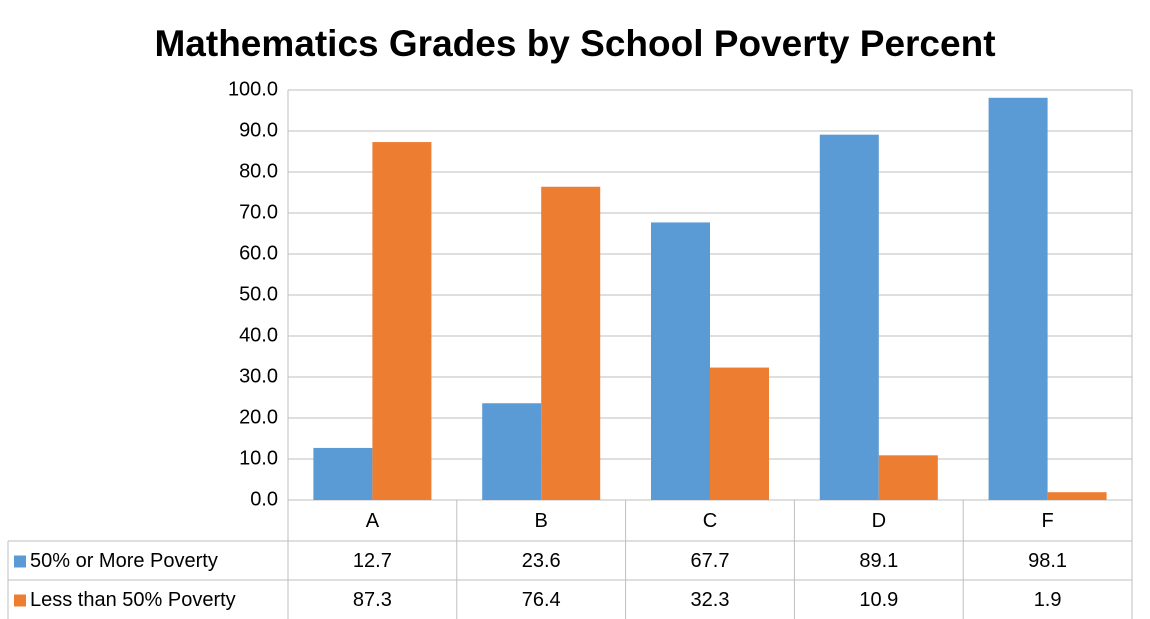  I want to click on table-cell: 12.7, so click(372, 561).